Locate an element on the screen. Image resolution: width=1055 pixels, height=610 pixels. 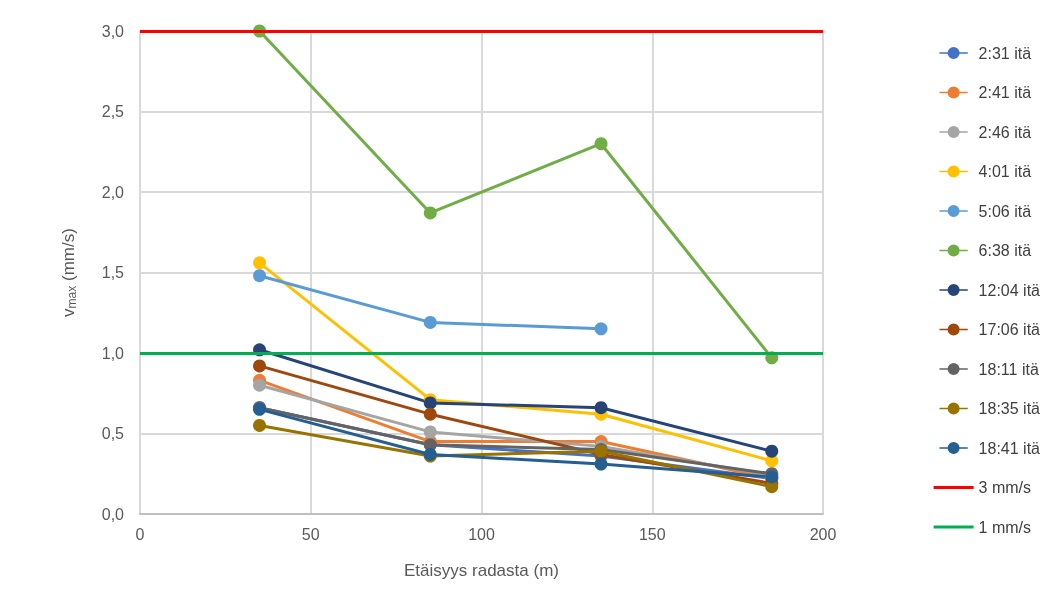
x-tick-label: 100 is located at coordinates (481, 534).